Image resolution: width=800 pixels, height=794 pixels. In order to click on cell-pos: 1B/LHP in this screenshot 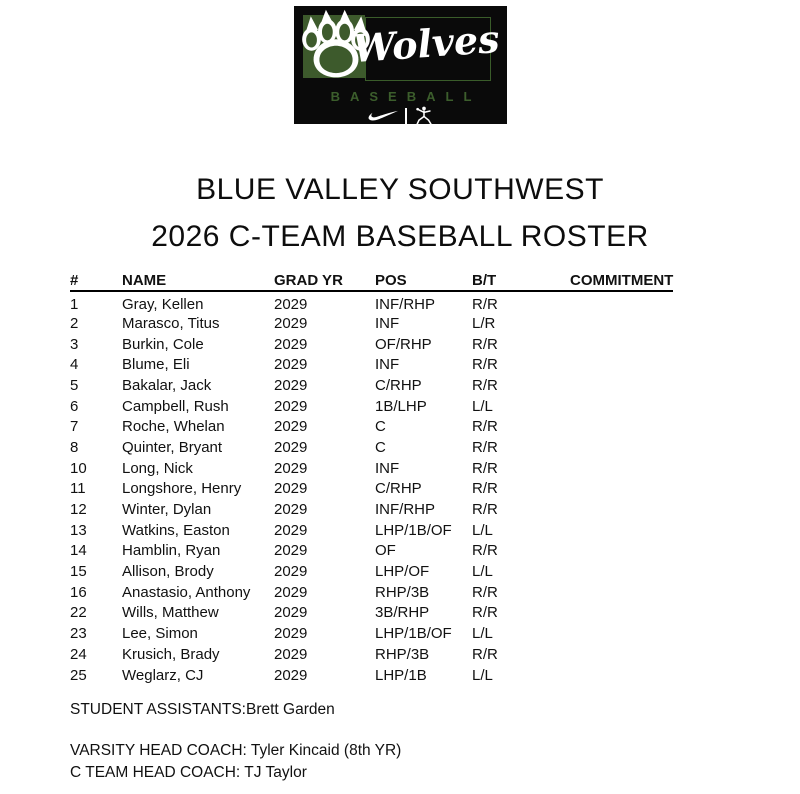, I will do `click(401, 406)`.